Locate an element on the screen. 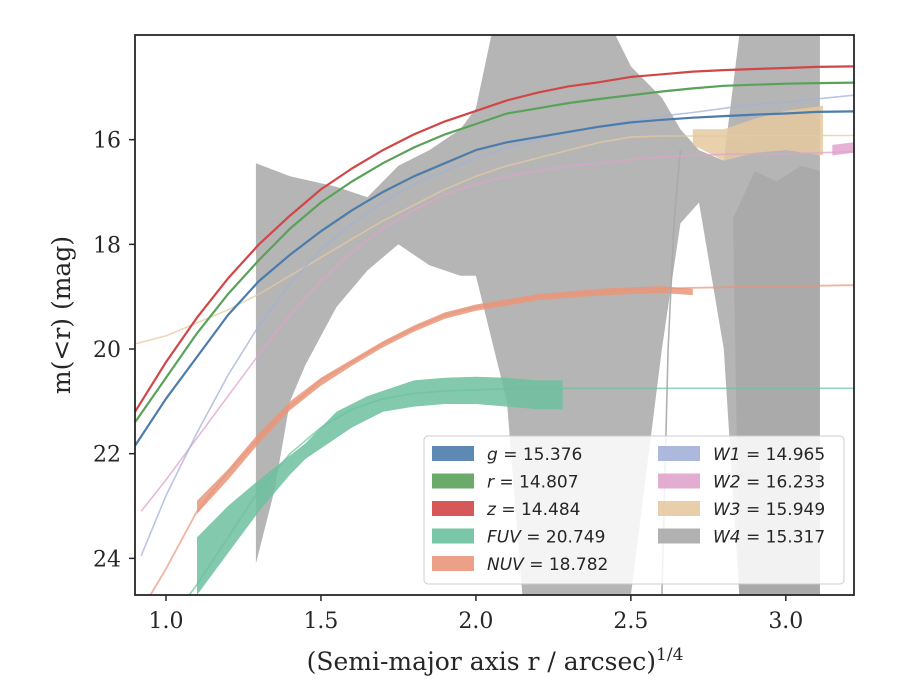 The width and height of the screenshot is (900, 700). y-tick-label: 22 is located at coordinates (107, 455).